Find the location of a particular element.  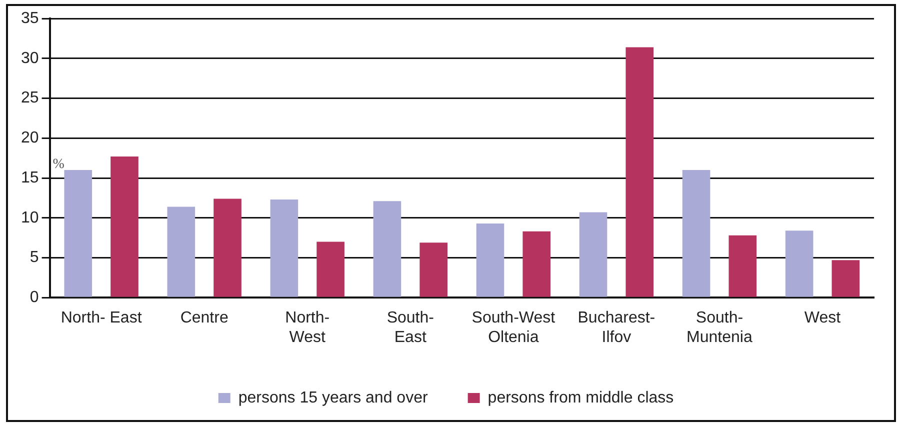

x-tick-label: Centre is located at coordinates (204, 318).